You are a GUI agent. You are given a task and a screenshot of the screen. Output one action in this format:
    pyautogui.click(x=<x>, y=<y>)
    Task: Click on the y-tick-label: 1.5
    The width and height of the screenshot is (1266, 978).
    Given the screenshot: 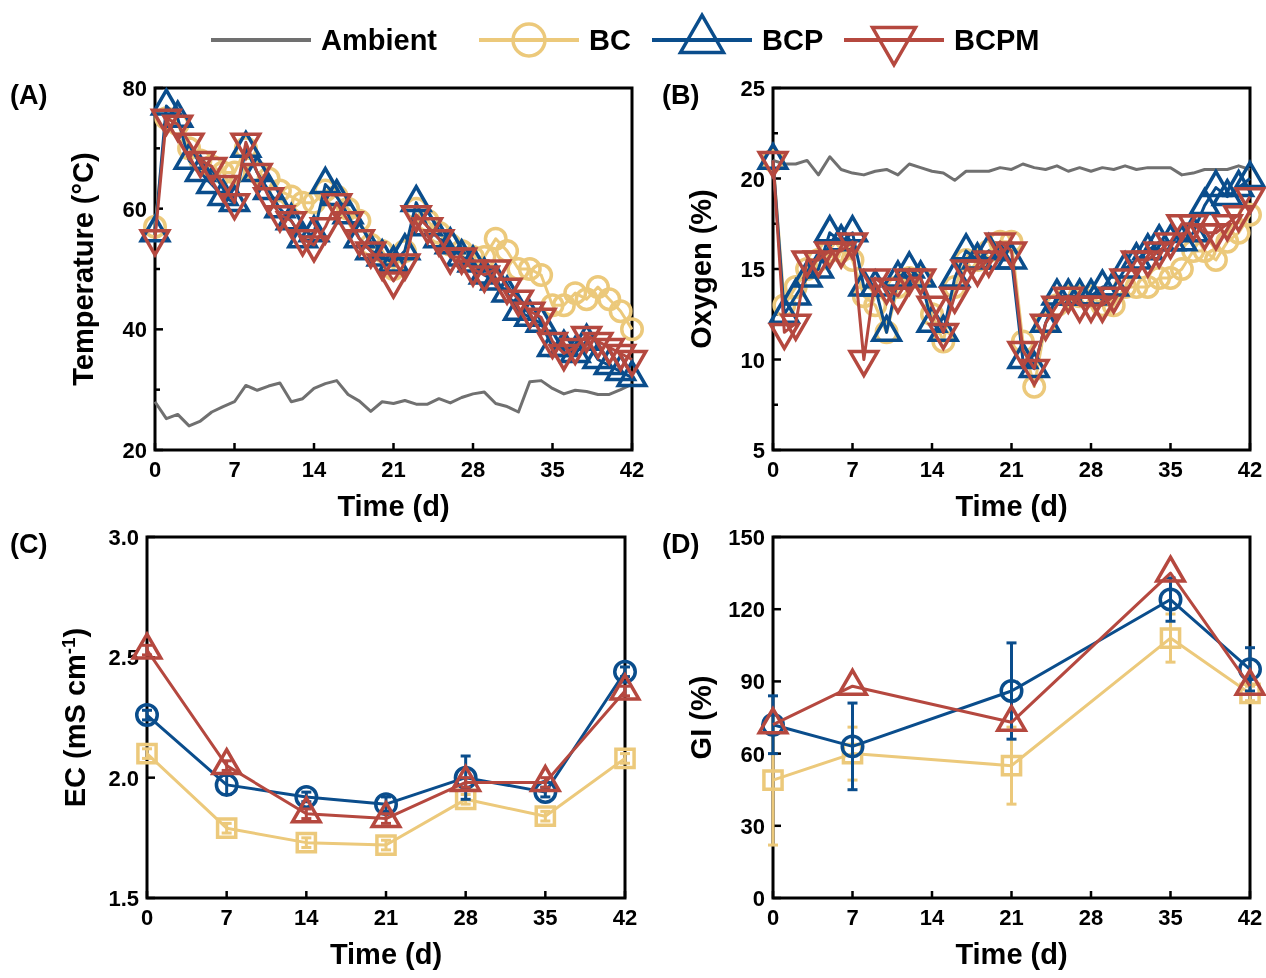 What is the action you would take?
    pyautogui.click(x=123, y=898)
    